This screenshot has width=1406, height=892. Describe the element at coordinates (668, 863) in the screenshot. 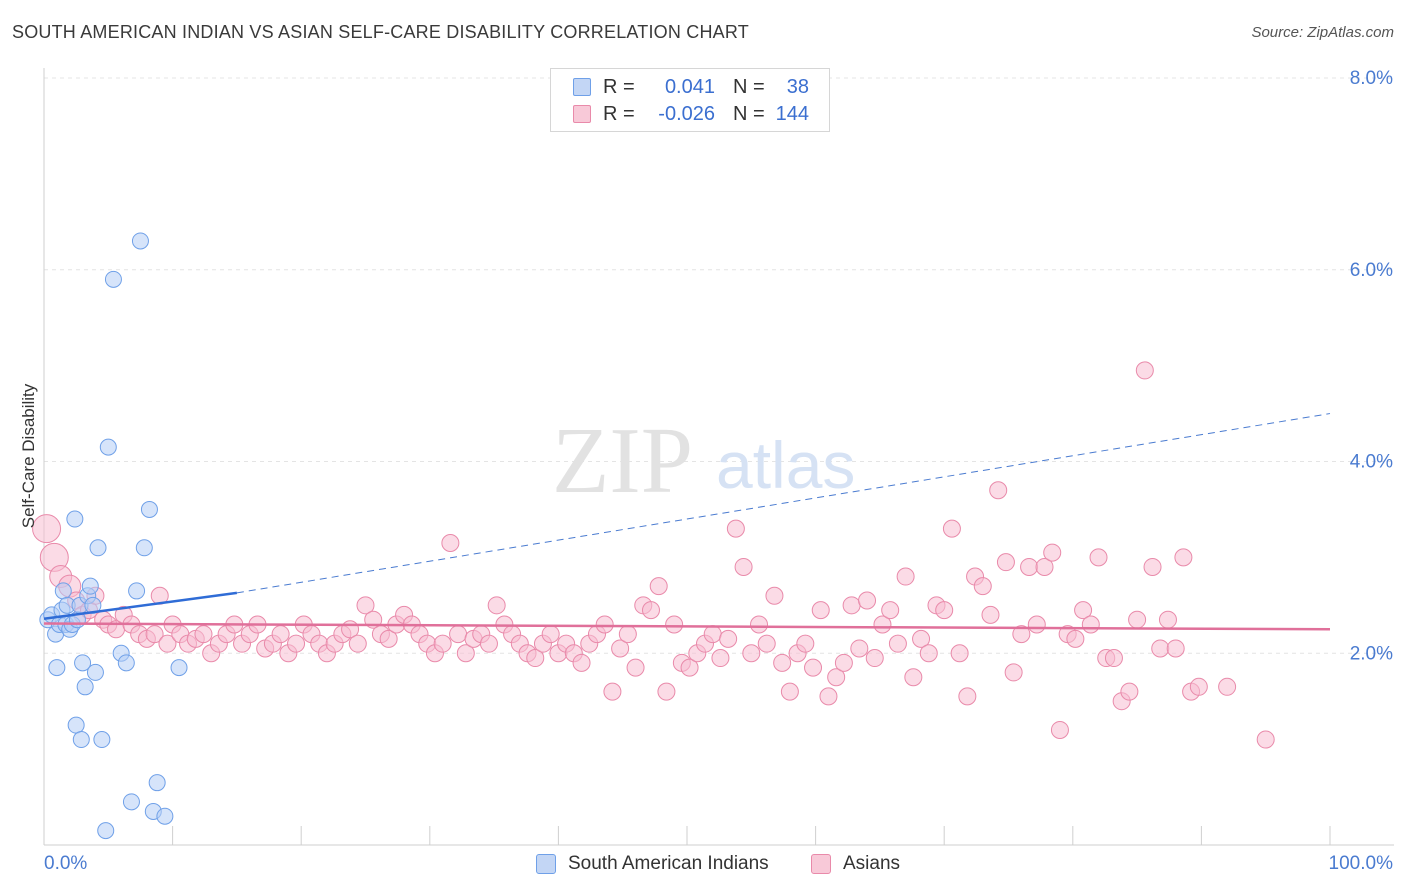

I see `legend-label: South American Indians` at that location.